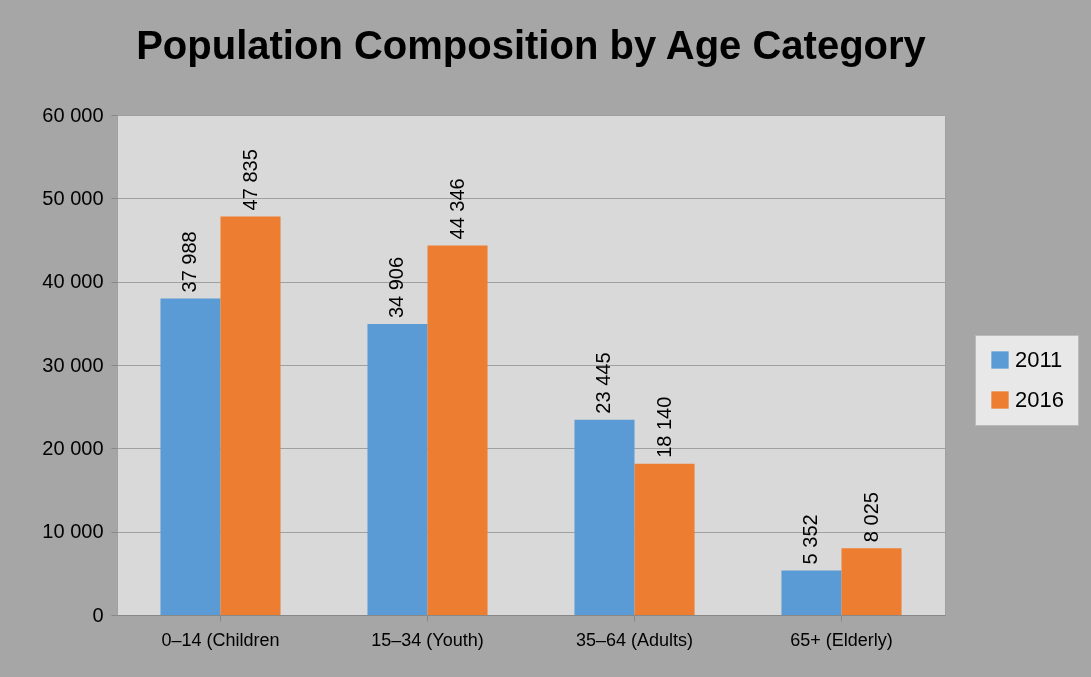  Describe the element at coordinates (427, 639) in the screenshot. I see `x-tick-label: 15–34 (Youth)` at that location.